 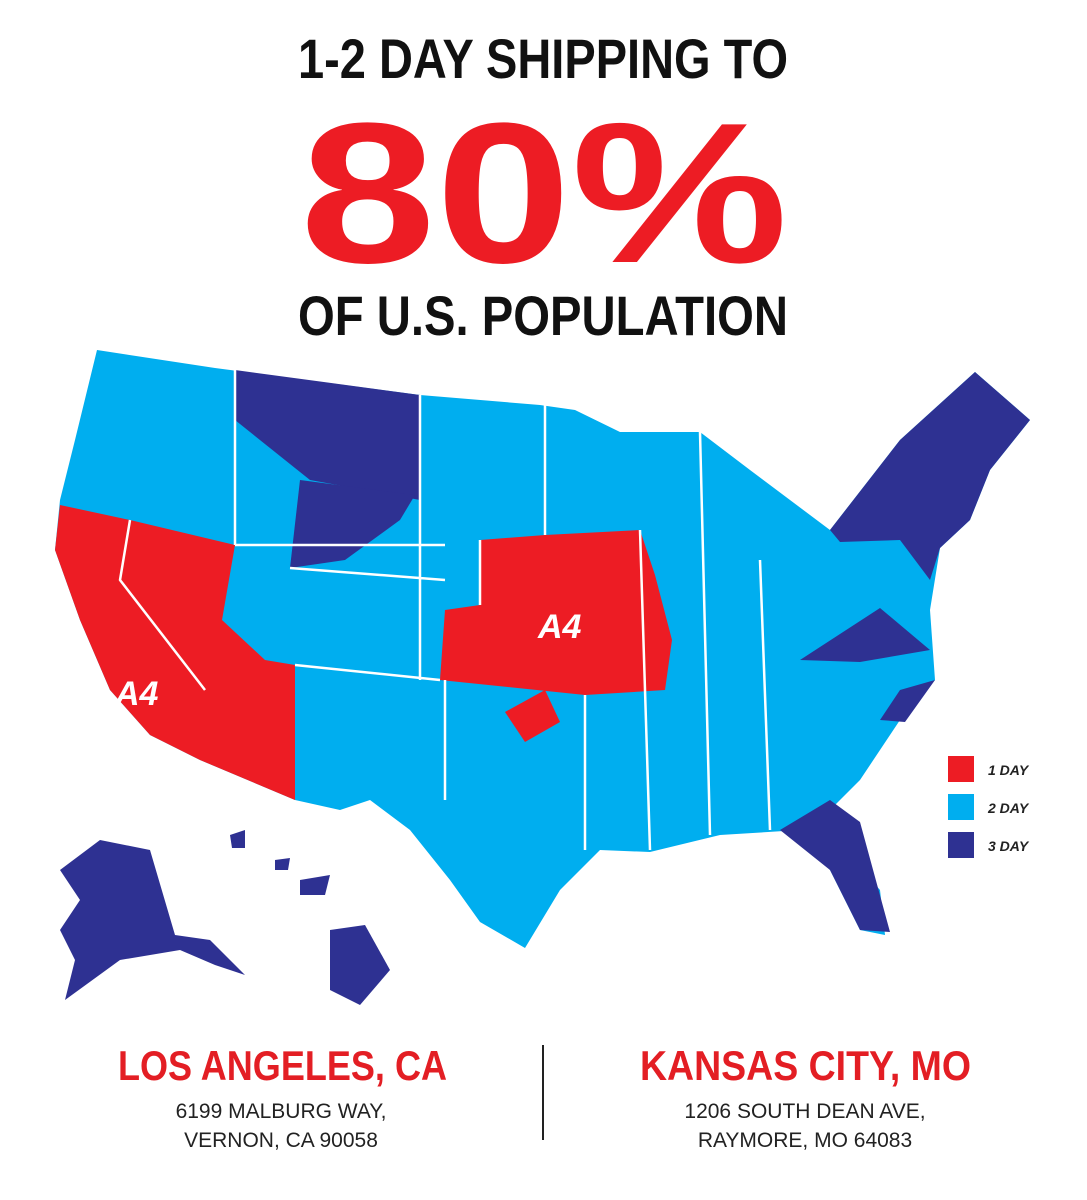 What do you see at coordinates (1009, 846) in the screenshot?
I see `legend-label: 3 DAY` at bounding box center [1009, 846].